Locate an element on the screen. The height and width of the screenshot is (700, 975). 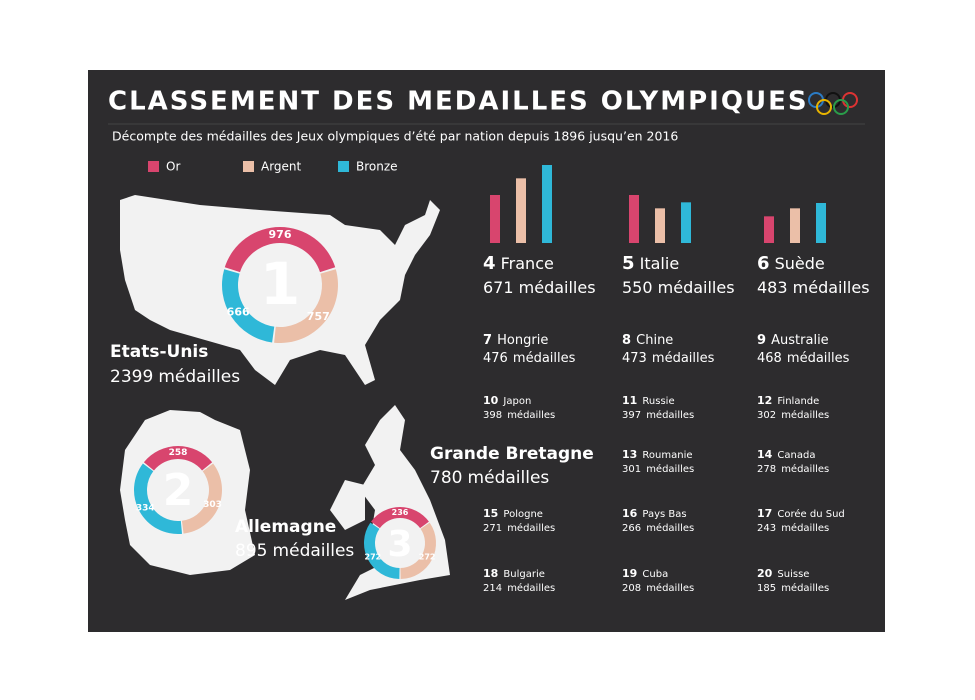
list-total-part: 208 is located at coordinates (631, 588).